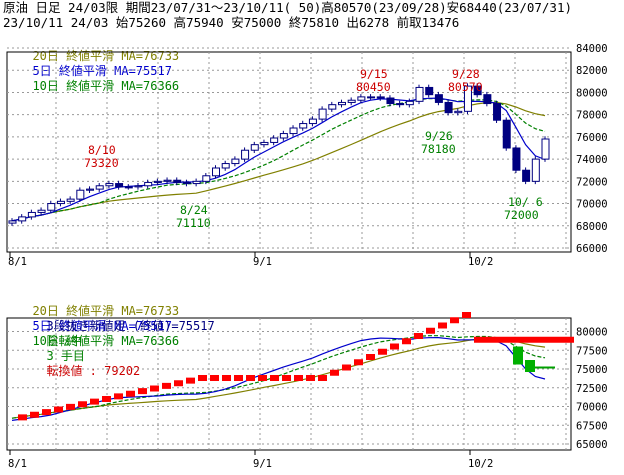 The width and height of the screenshot is (624, 475). I want to click on y-label-bottom: 80000, so click(592, 333).